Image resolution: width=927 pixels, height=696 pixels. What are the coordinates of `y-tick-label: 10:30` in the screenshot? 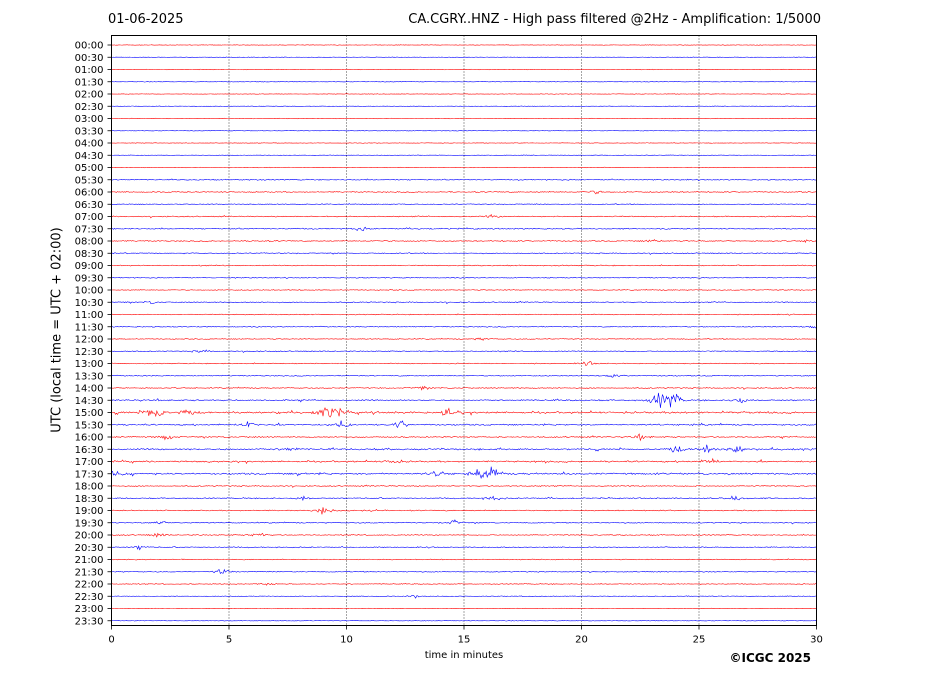 It's located at (89, 303).